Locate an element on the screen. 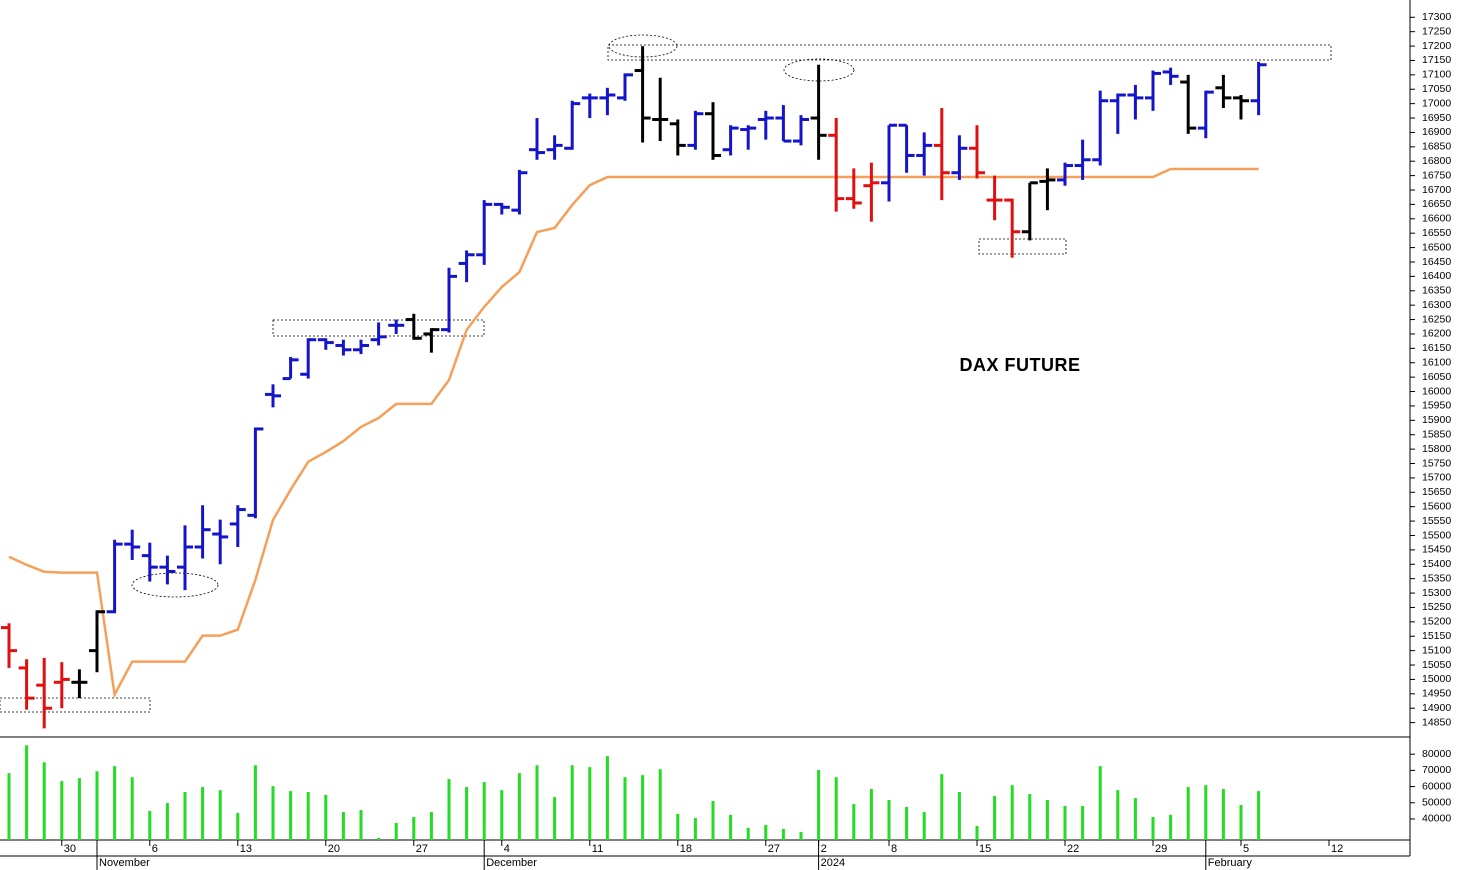  y-tick-label: 17250 is located at coordinates (1436, 31).